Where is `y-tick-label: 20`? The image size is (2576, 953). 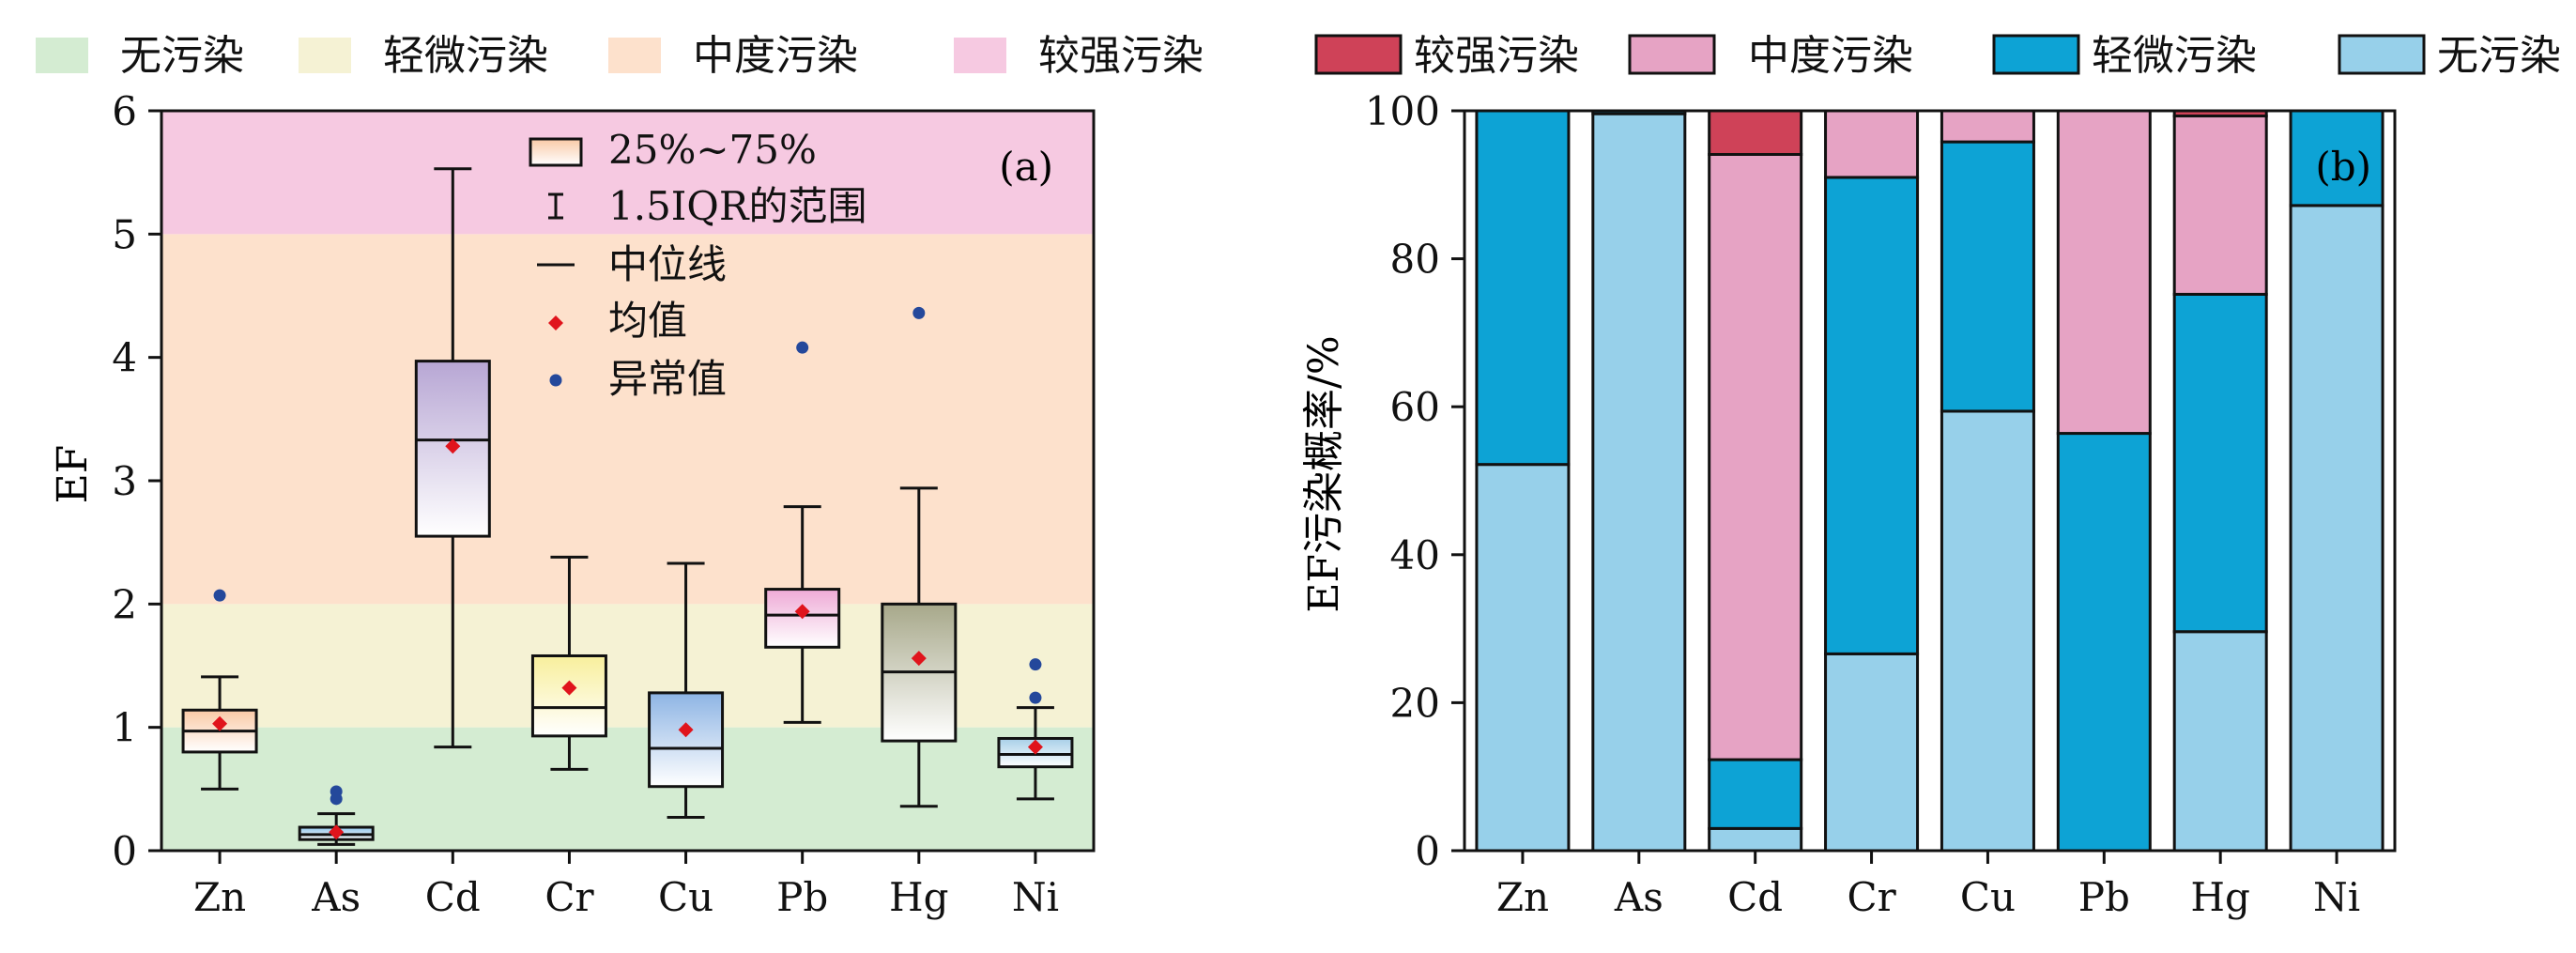 y-tick-label: 20 is located at coordinates (1415, 703).